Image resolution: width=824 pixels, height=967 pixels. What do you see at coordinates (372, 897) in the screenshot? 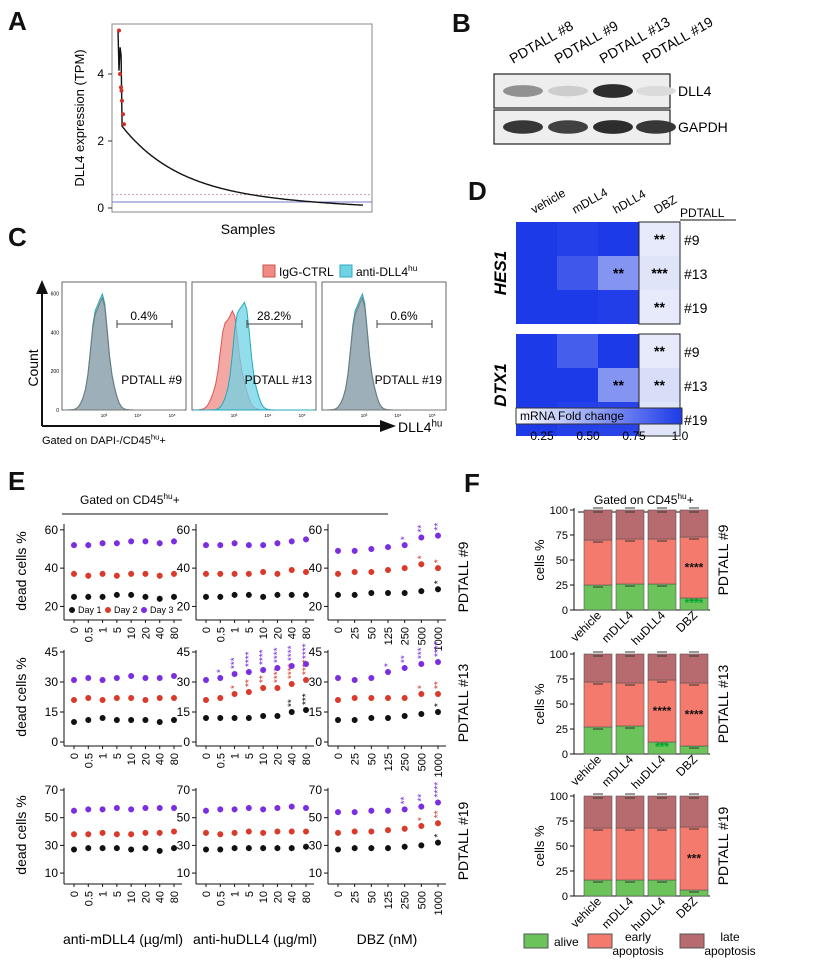
I see `x-tick-label: 50` at bounding box center [372, 897].